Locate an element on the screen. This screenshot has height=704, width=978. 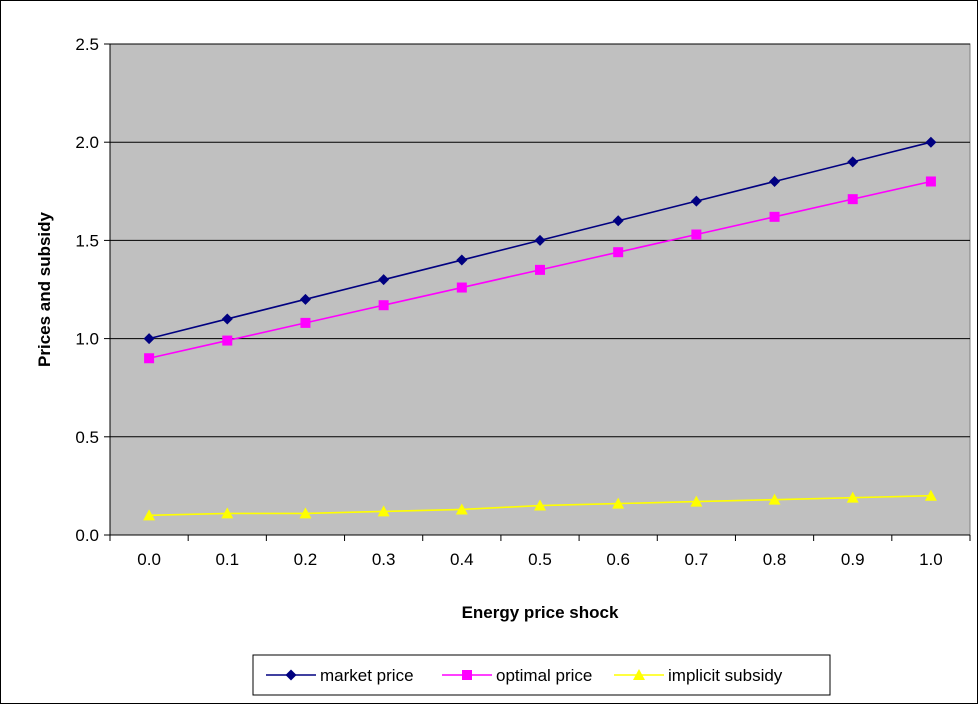
x-tick-label: 0.2 is located at coordinates (306, 559).